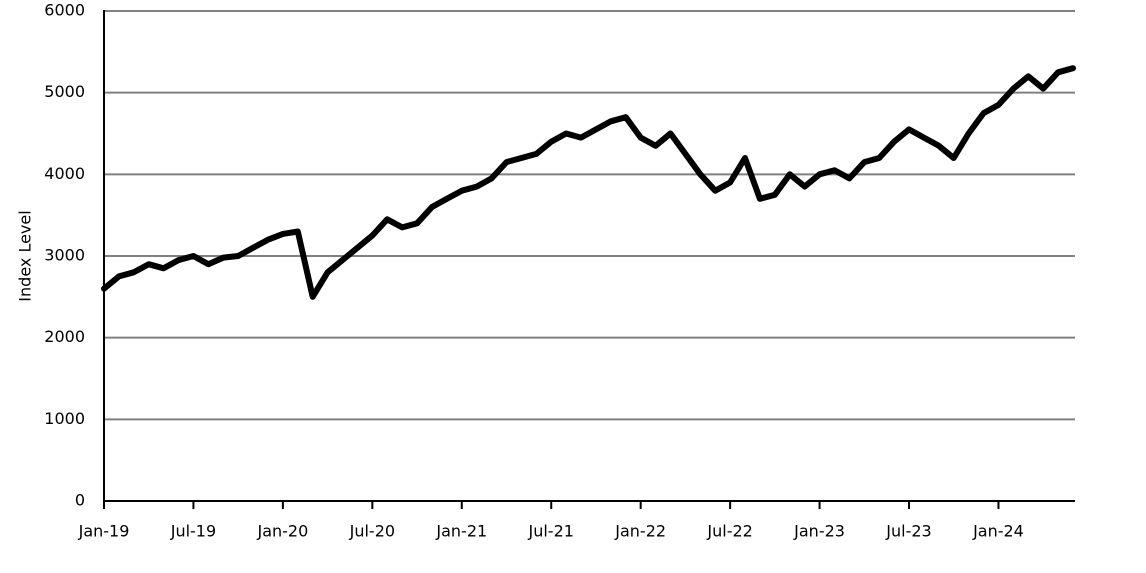 The image size is (1146, 573). I want to click on y-tick-label: 6000, so click(64, 10).